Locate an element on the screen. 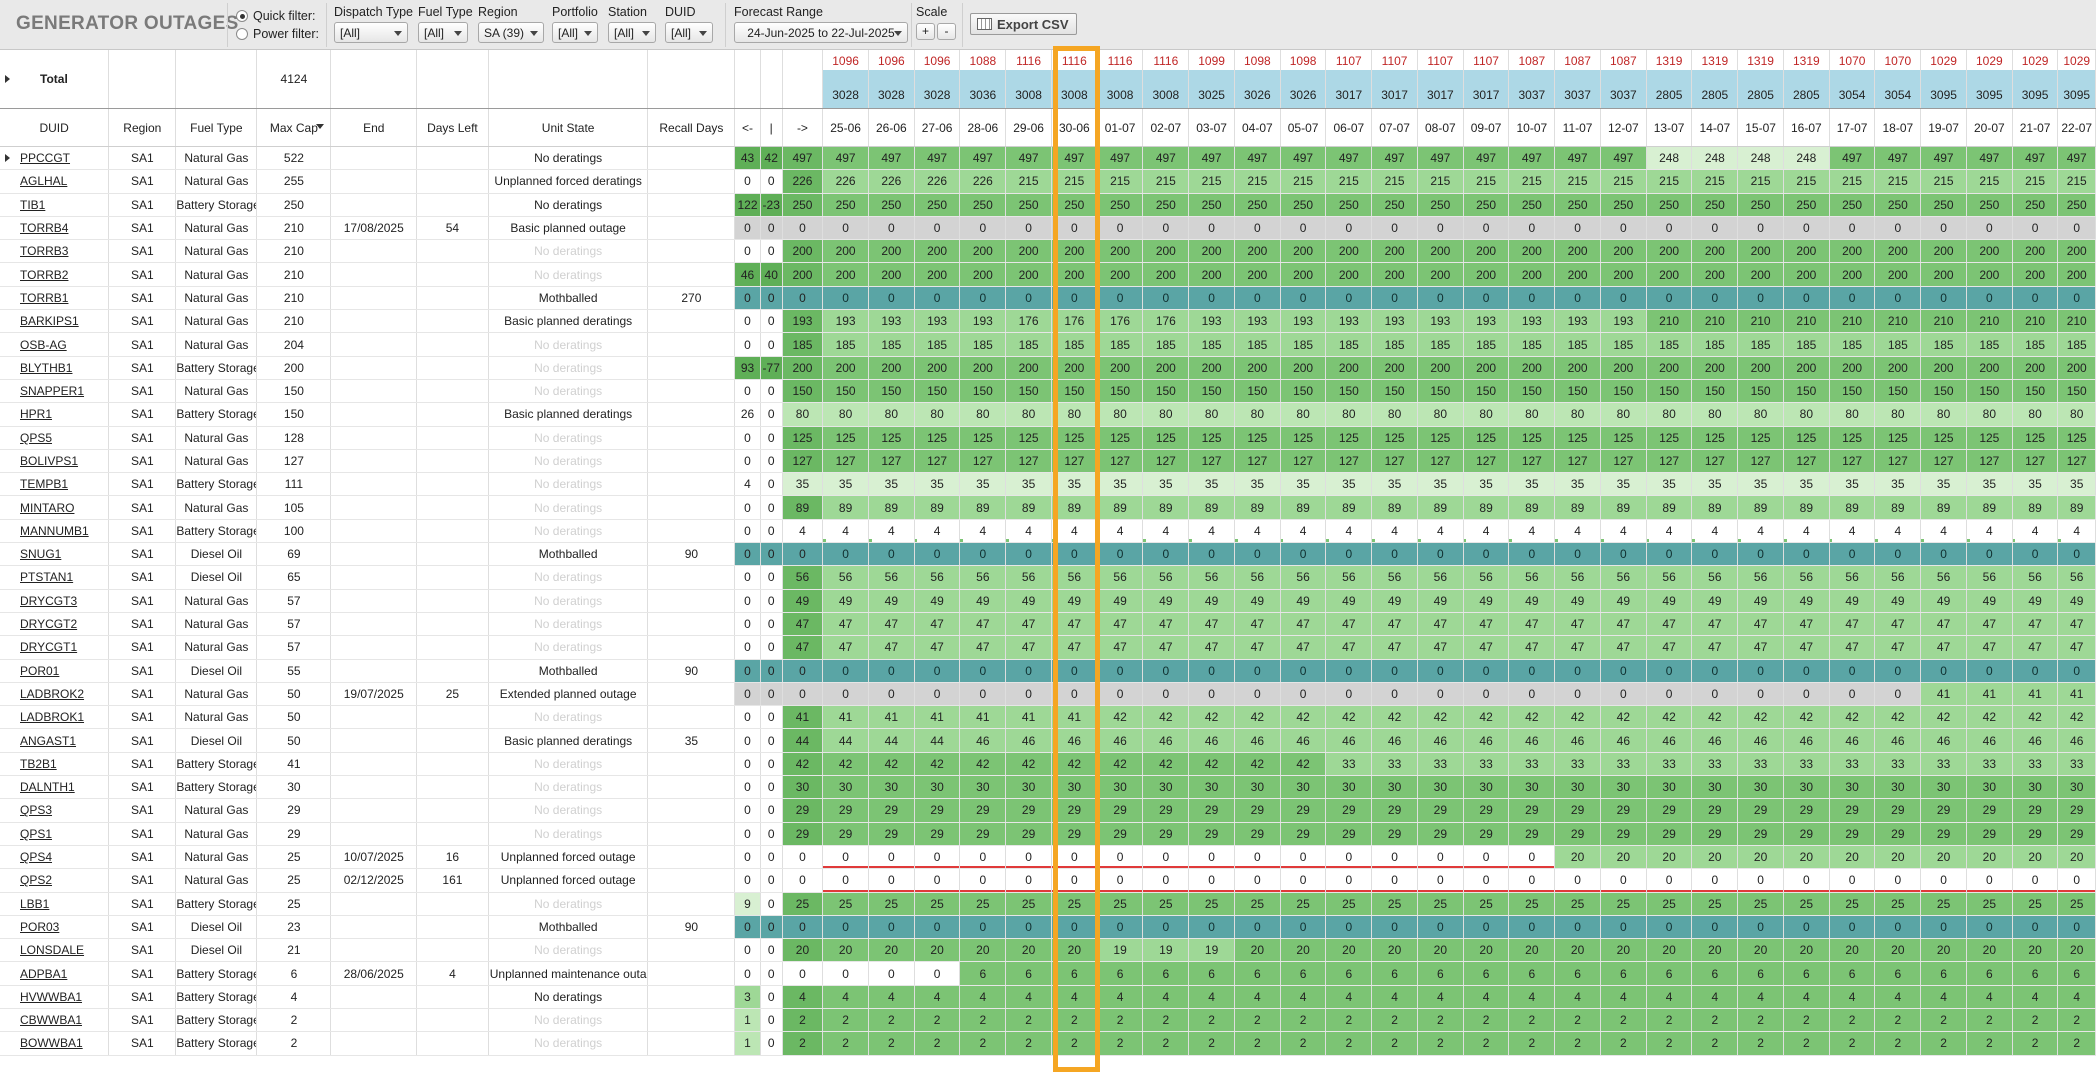  header-date: 28-06 is located at coordinates (983, 127).